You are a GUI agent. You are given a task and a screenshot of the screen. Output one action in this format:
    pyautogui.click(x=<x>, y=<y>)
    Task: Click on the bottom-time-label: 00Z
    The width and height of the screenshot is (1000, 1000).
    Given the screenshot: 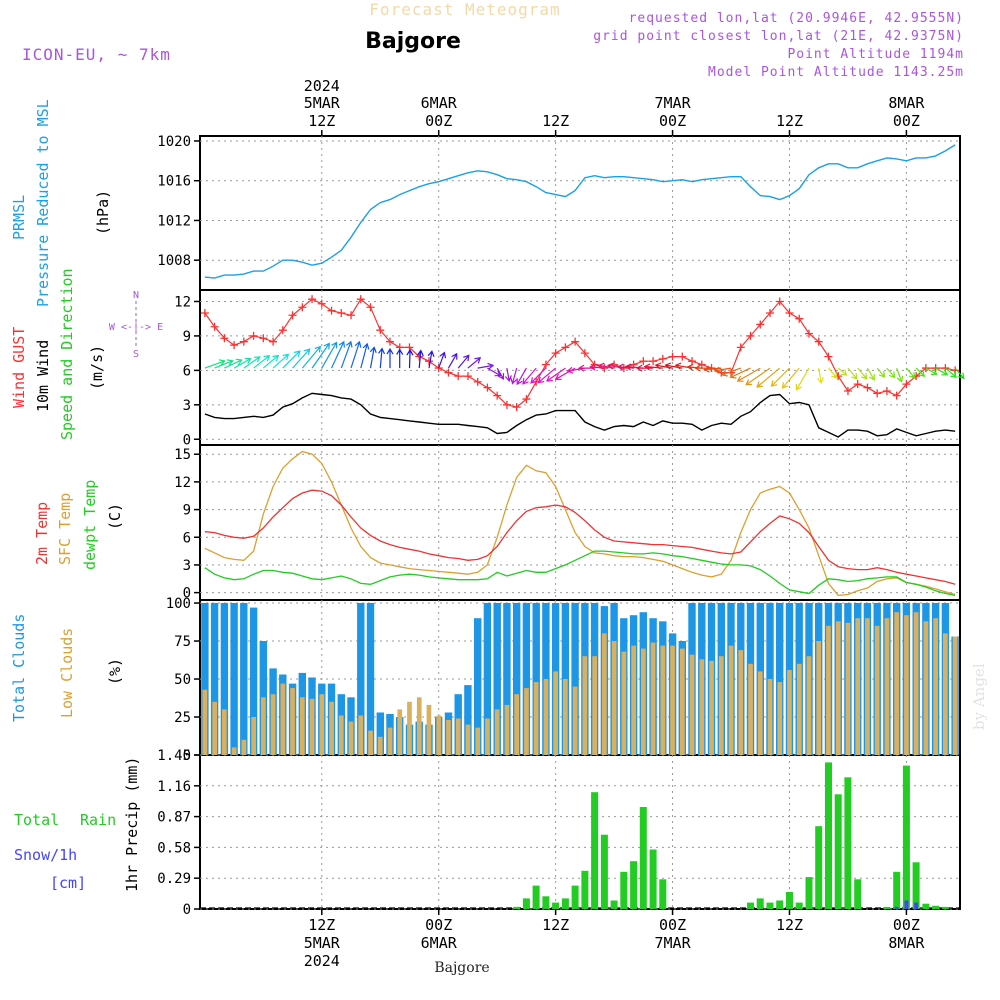 What is the action you would take?
    pyautogui.click(x=438, y=925)
    